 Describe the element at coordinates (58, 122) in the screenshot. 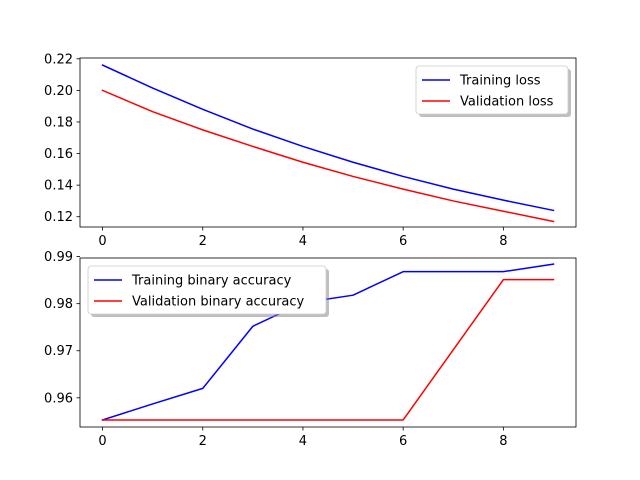

I see `y-tick-label: 0.18` at that location.